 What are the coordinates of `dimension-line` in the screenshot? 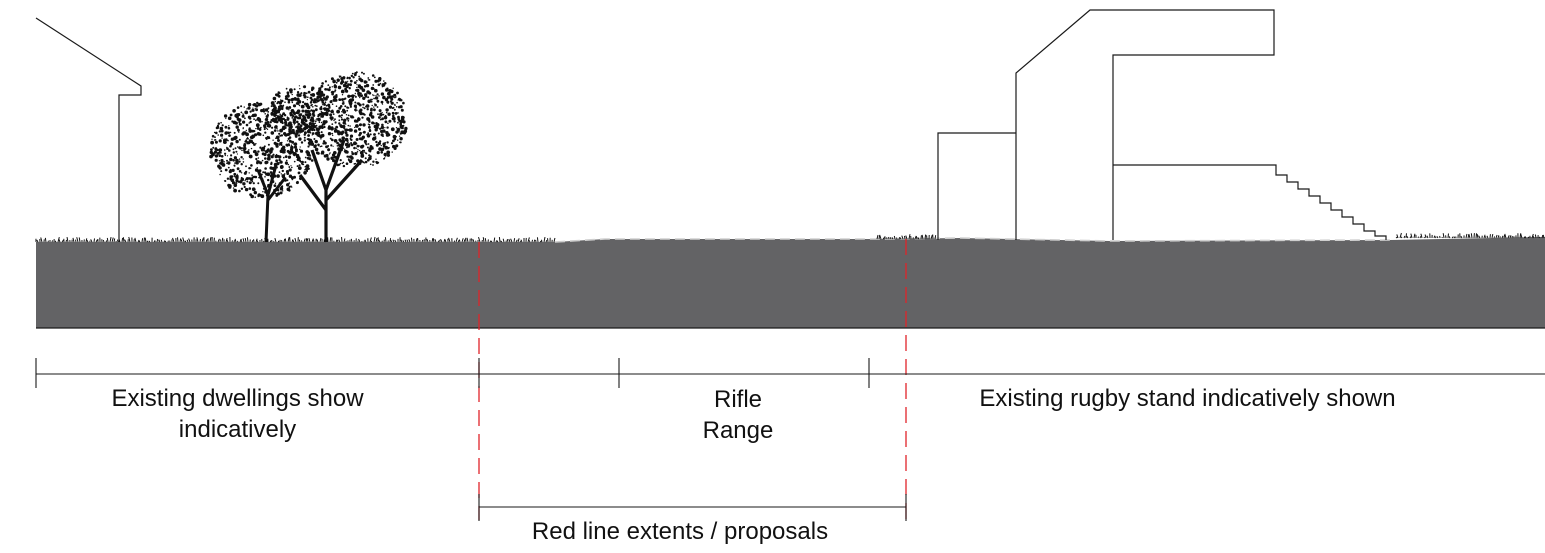 It's located at (790, 373).